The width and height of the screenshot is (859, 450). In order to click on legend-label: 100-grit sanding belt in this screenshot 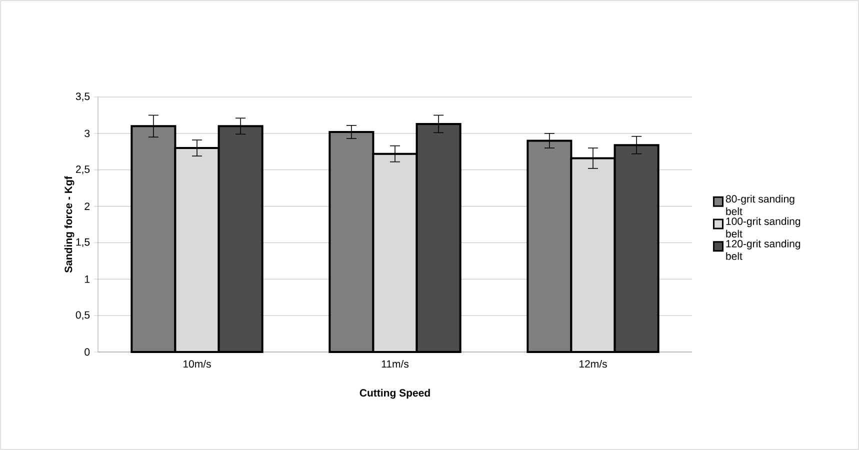, I will do `click(763, 227)`.